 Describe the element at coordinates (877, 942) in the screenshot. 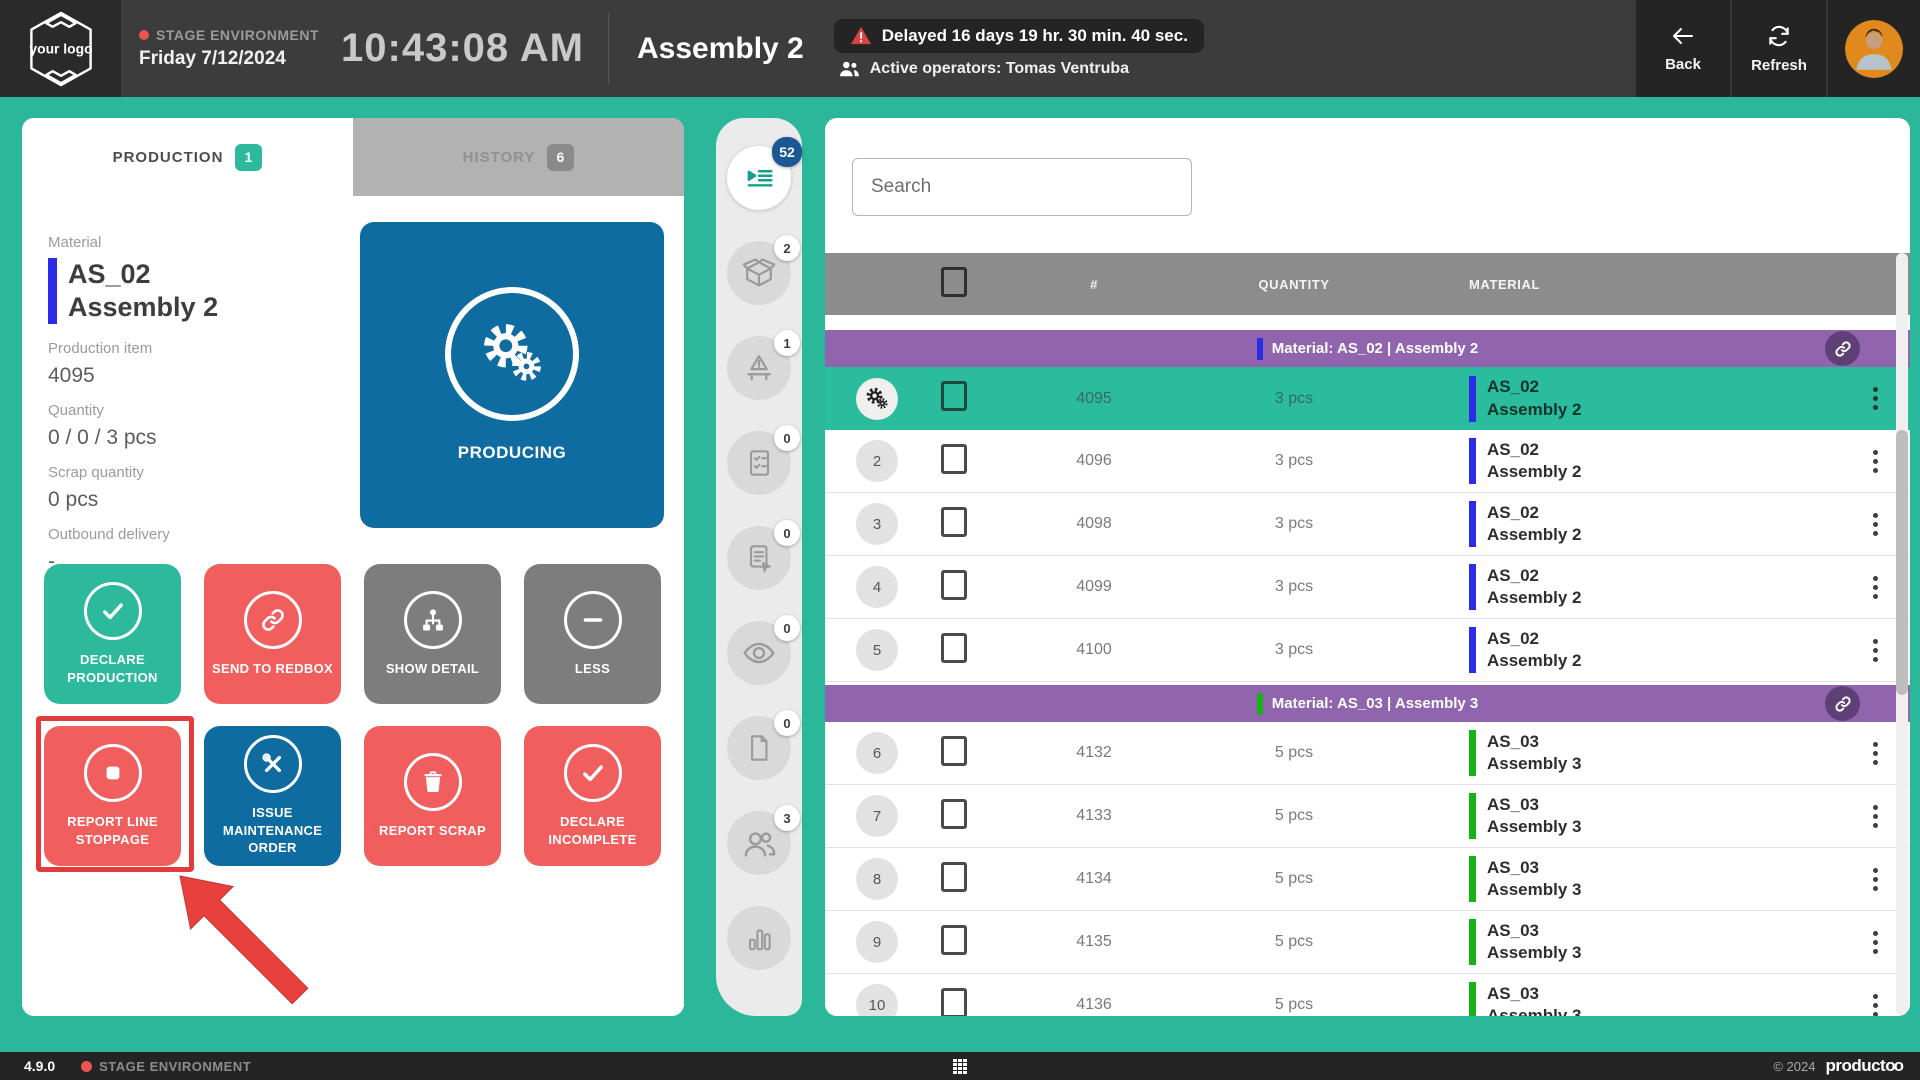

I see `row-number: 9` at that location.